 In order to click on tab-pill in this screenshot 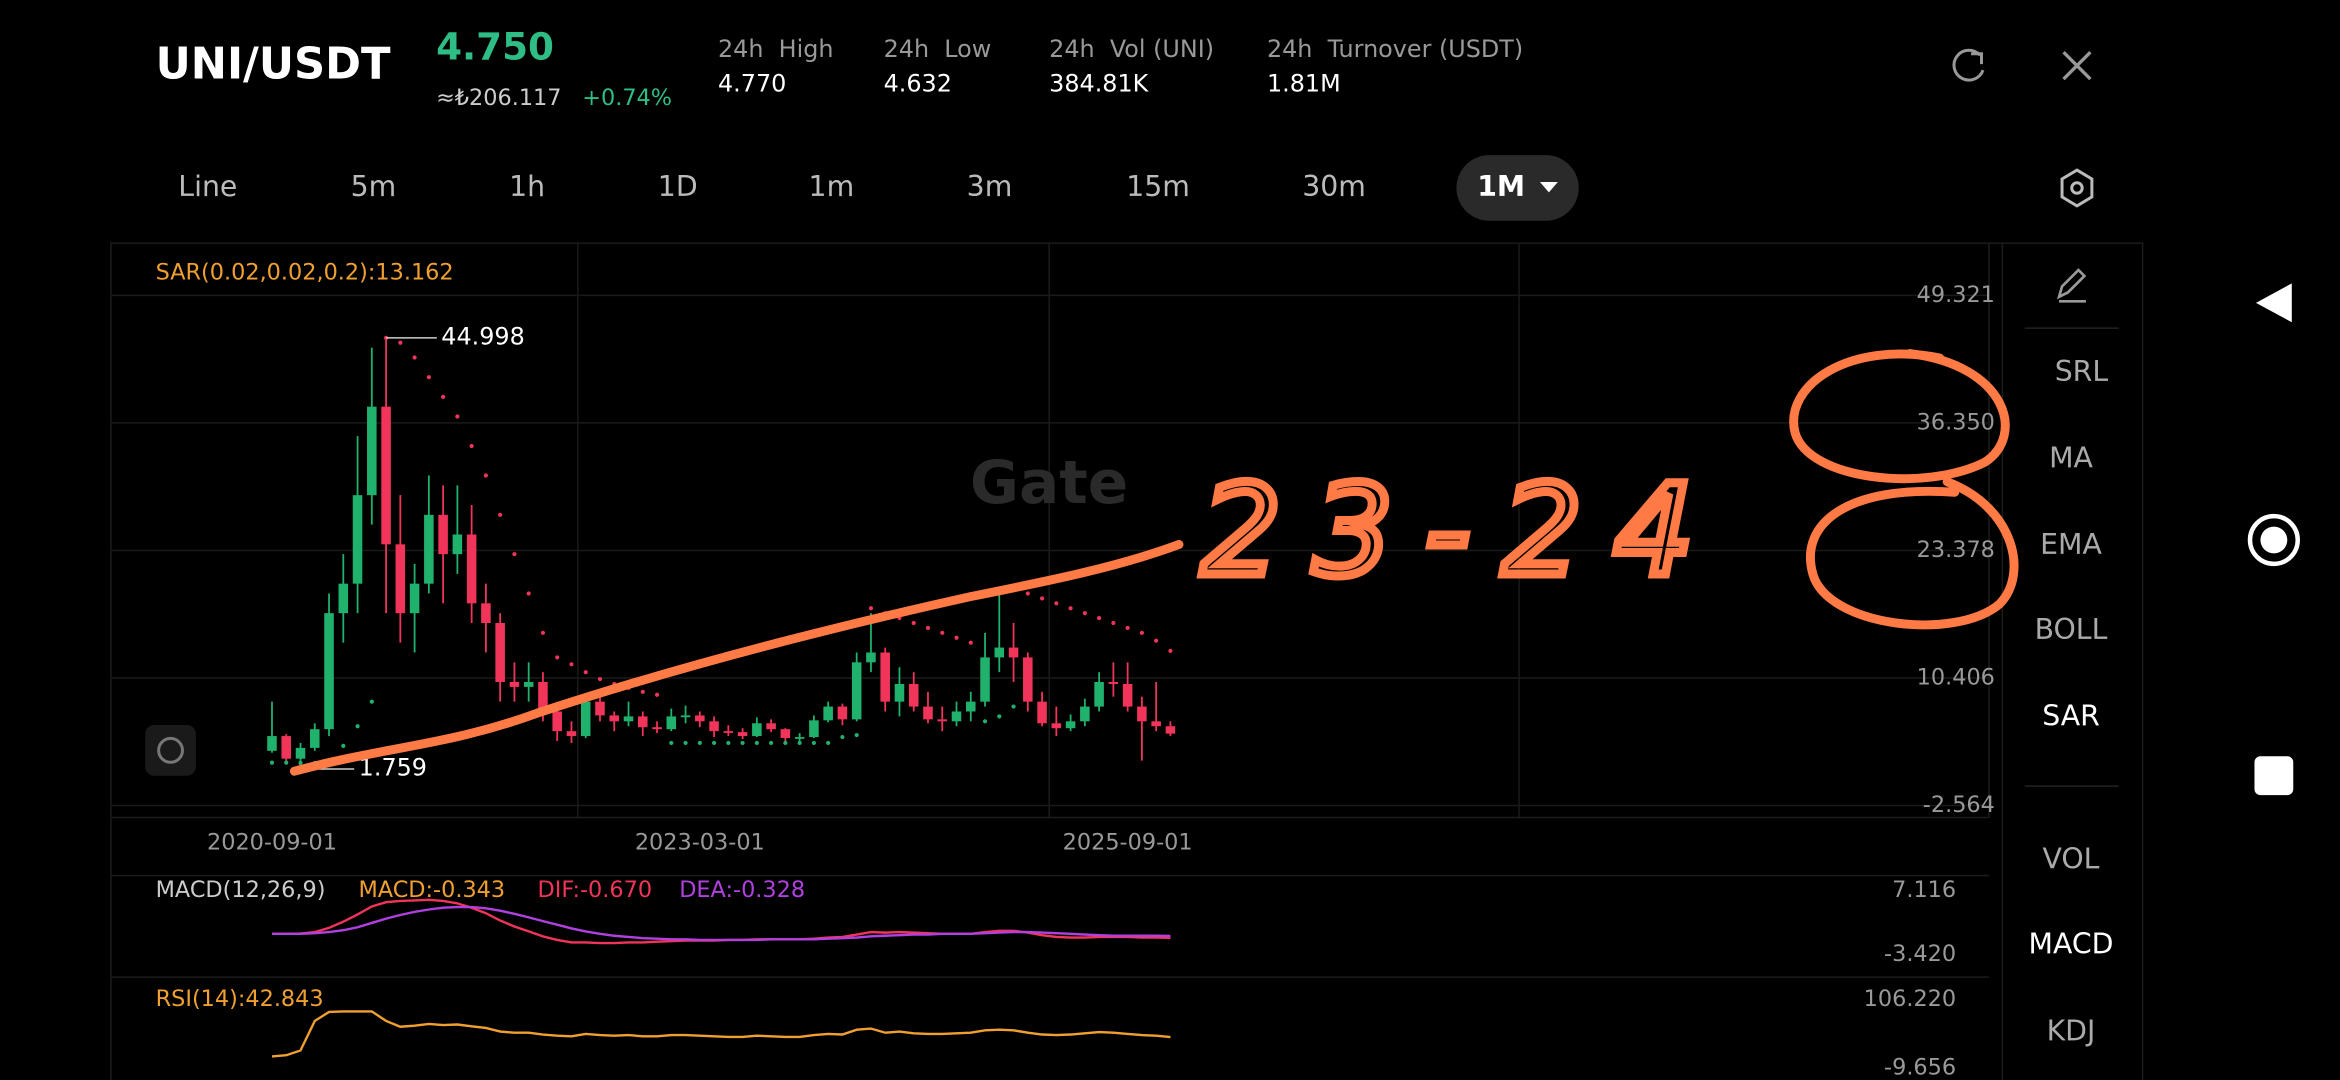, I will do `click(1517, 188)`.